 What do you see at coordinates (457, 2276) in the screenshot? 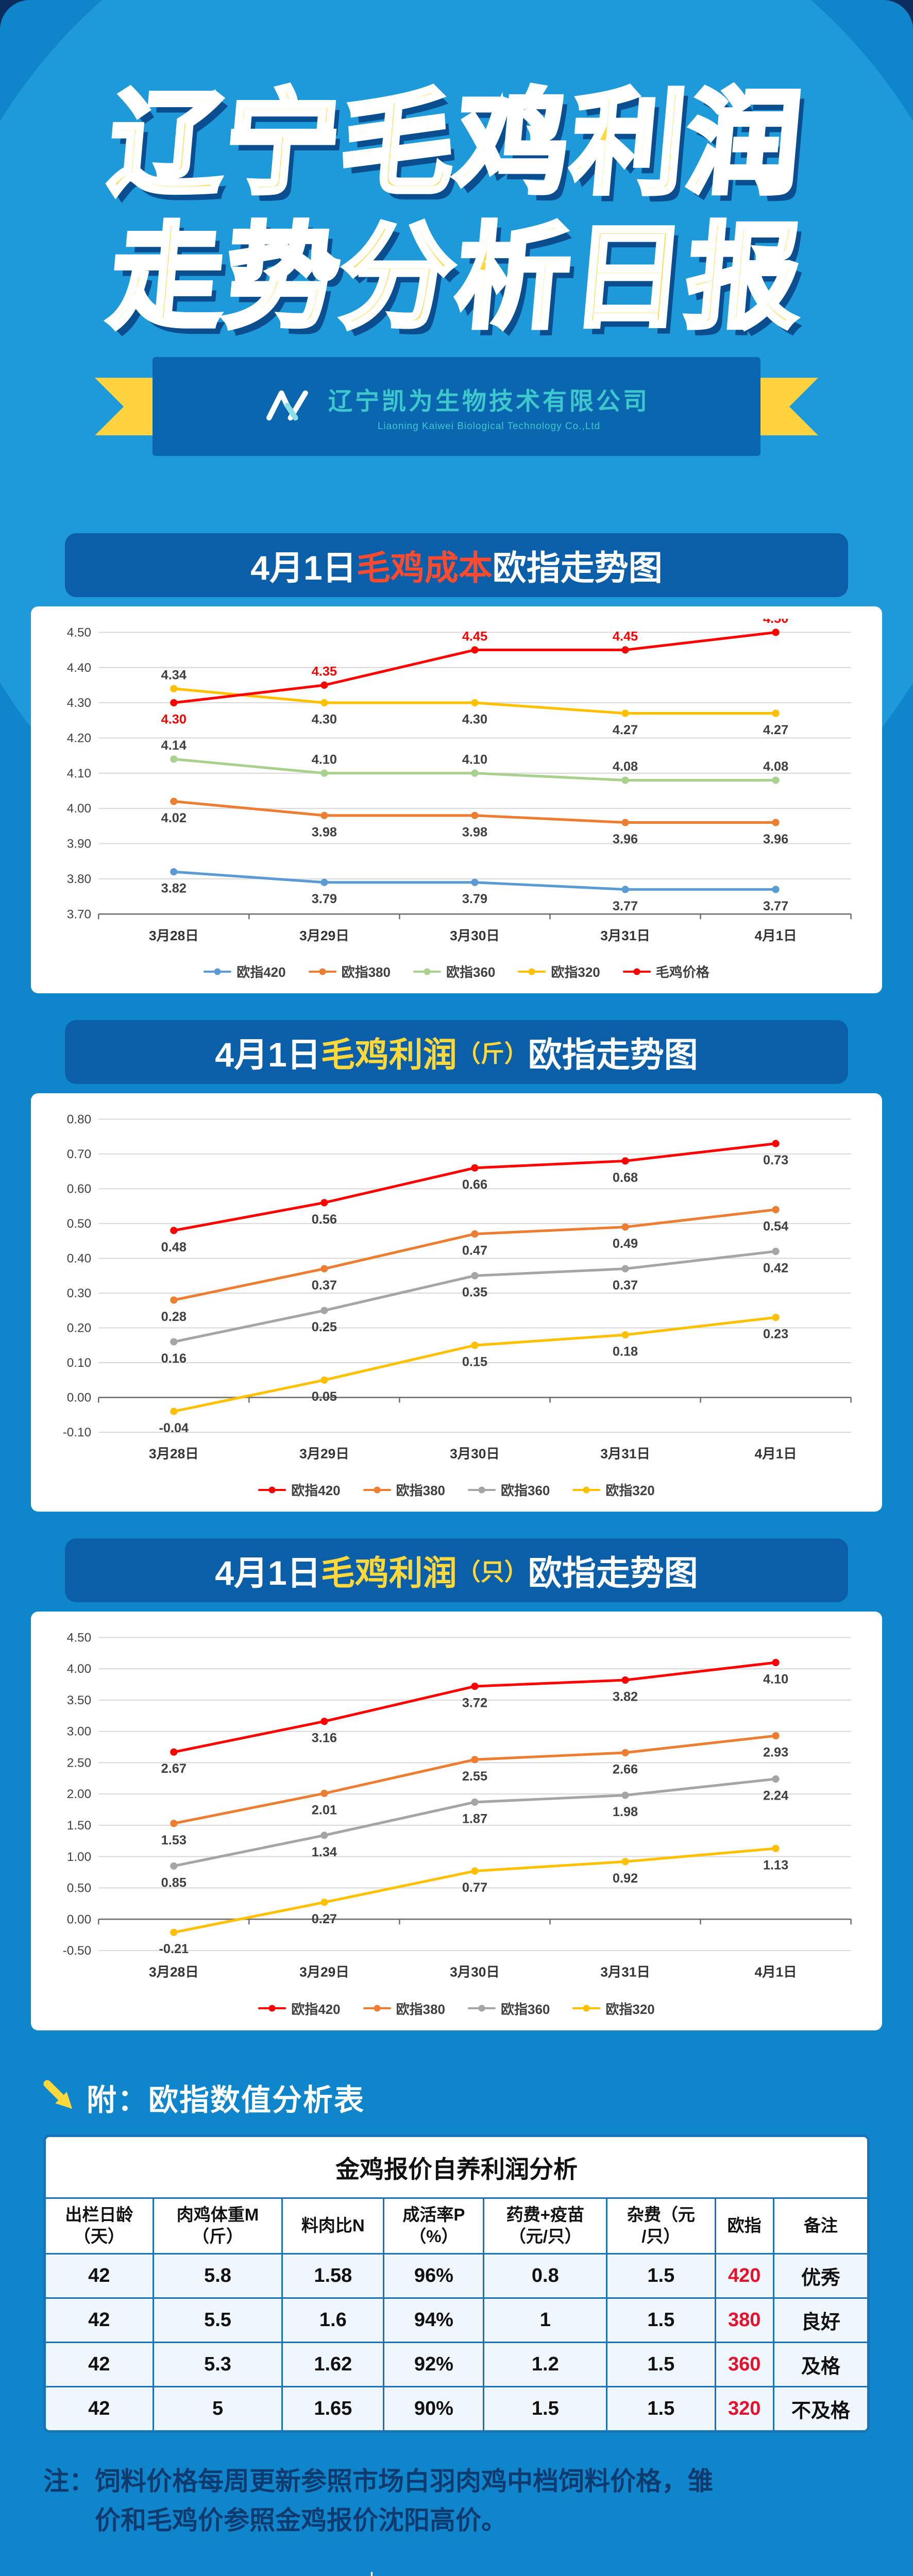
I see `table-row: 42 5.8 1.58 96% 0.8 1.5 420 优秀` at bounding box center [457, 2276].